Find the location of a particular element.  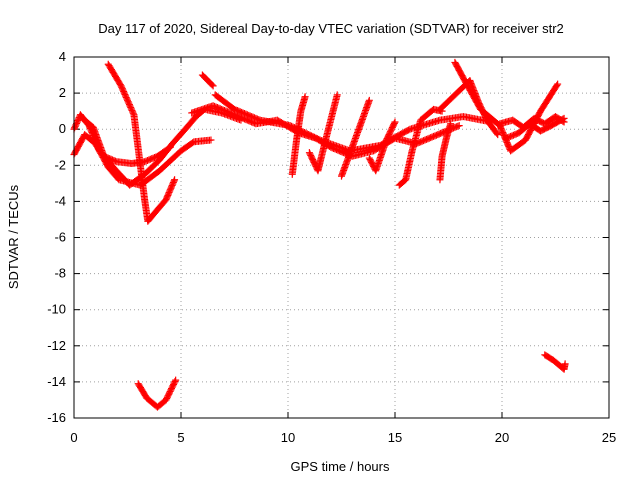

y-tick-label: -14 is located at coordinates (56, 381).